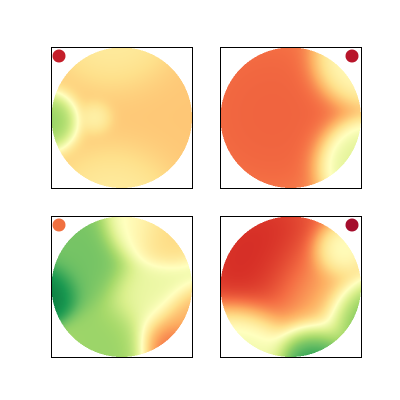 The height and width of the screenshot is (400, 400). What do you see at coordinates (352, 56) in the screenshot?
I see `panel-top-right-marker-dot` at bounding box center [352, 56].